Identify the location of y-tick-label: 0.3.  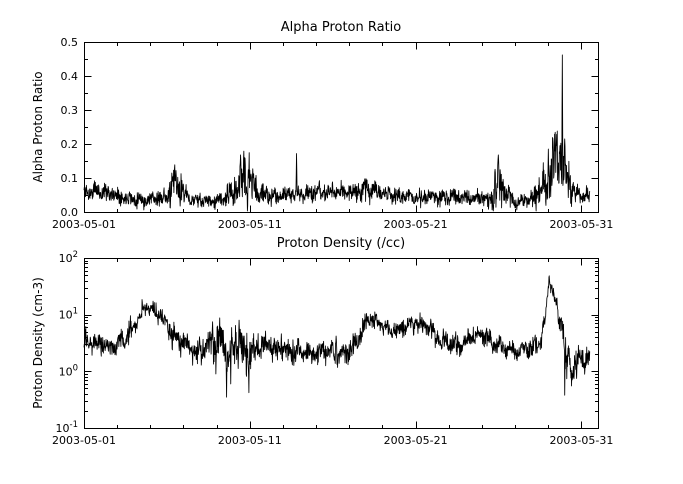
(70, 110).